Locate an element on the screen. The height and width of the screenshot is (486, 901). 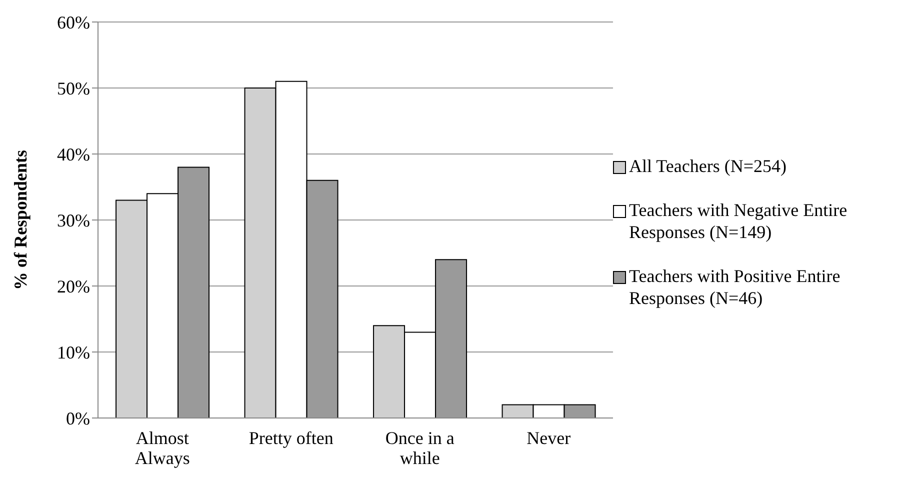
legend-label: Teachers with Negative Entire Responses (N=149) is located at coordinates (738, 221).